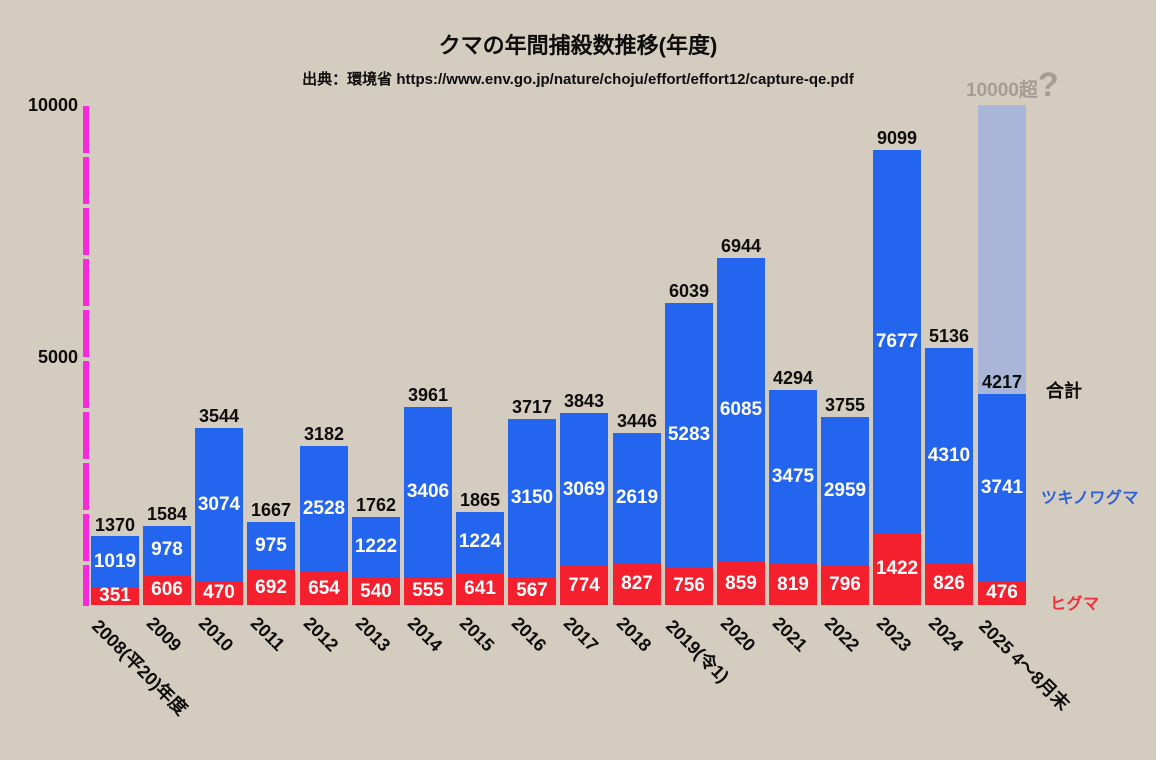 This screenshot has width=1156, height=760. Describe the element at coordinates (1002, 382) in the screenshot. I see `bar-total-label: 4217` at that location.